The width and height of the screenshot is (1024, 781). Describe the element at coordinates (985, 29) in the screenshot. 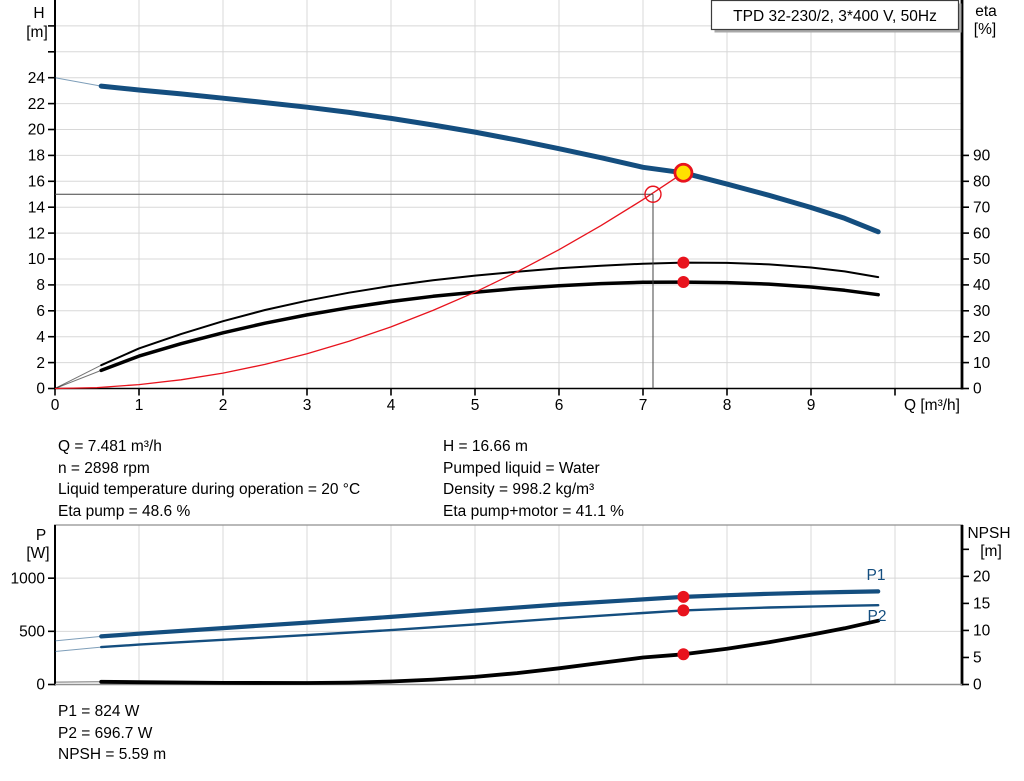

I see `eta-axis-unit: [%]` at that location.